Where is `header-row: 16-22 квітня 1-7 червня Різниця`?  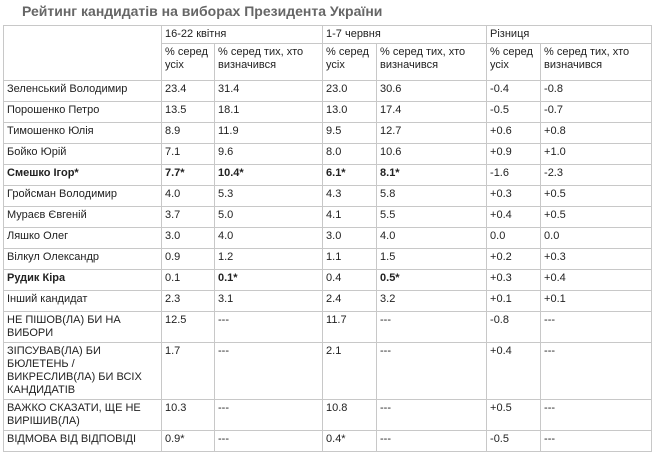 header-row: 16-22 квітня 1-7 червня Різниця is located at coordinates (328, 53).